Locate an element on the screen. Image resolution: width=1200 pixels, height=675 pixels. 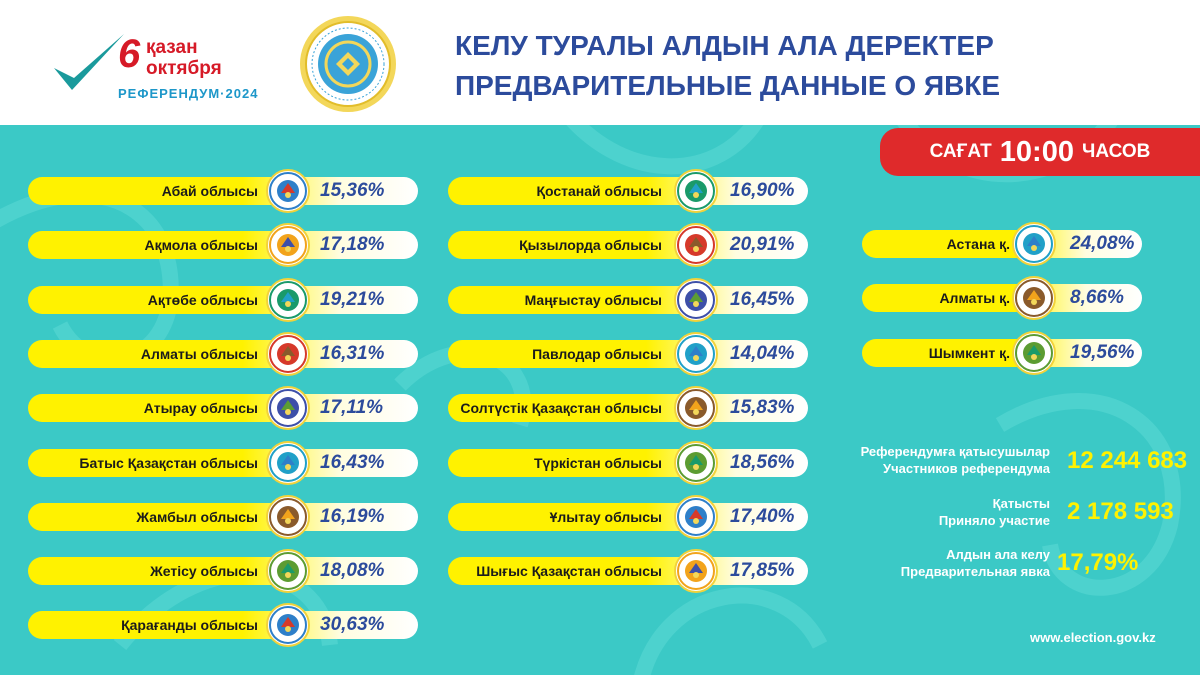
region-row: Қызылорда облысы 20,91% is located at coordinates (628, 245).